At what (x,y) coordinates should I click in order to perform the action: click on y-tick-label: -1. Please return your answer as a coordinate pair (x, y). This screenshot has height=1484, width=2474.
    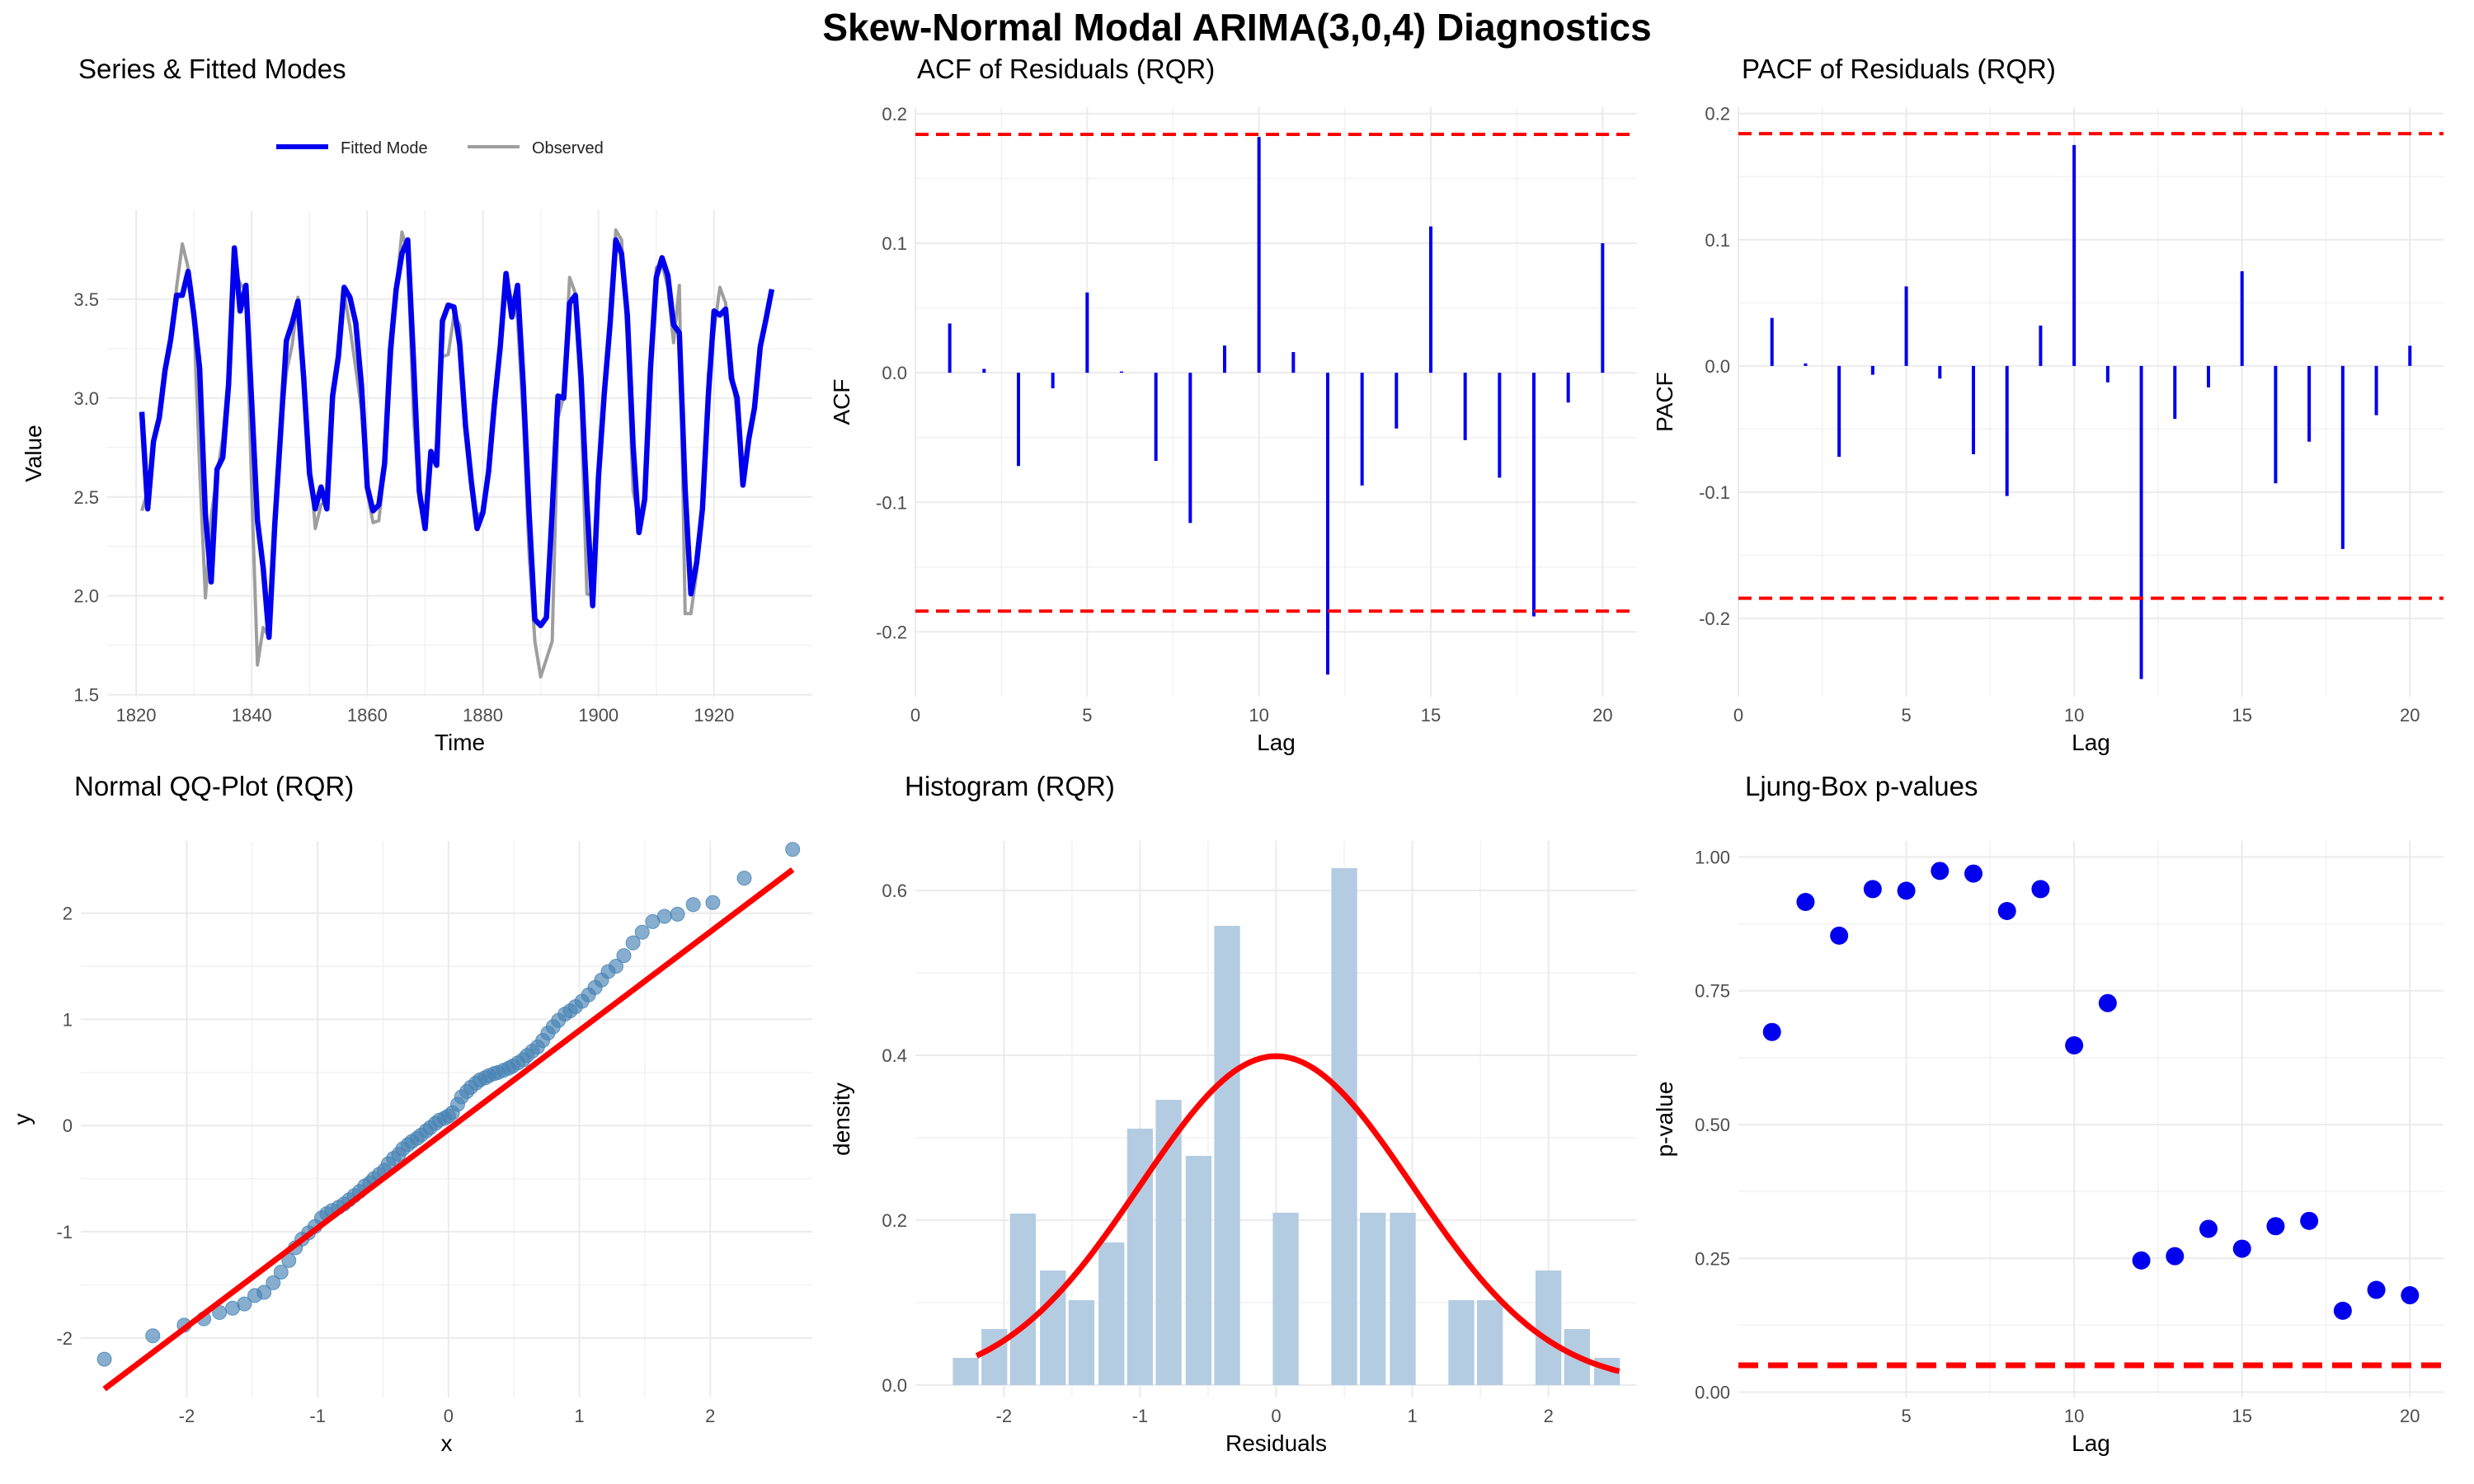
    Looking at the image, I should click on (64, 1232).